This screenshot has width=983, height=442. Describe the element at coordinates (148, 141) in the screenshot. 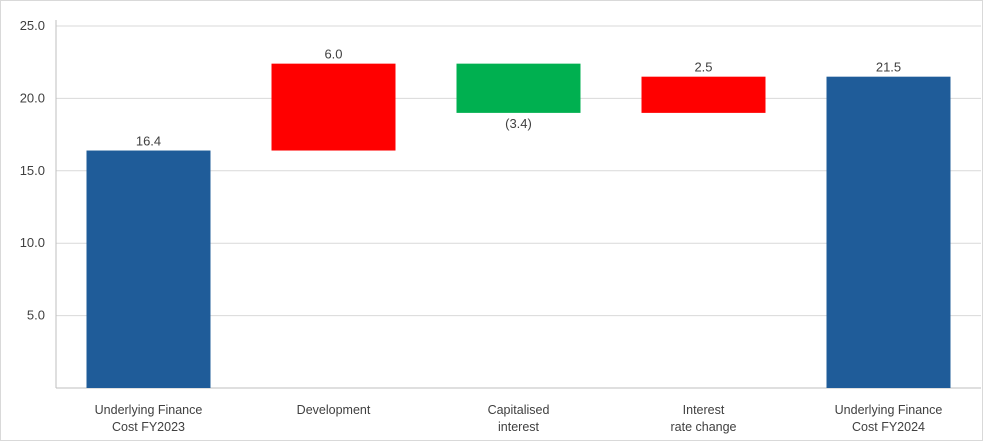

I see `data-label: 16.4` at that location.